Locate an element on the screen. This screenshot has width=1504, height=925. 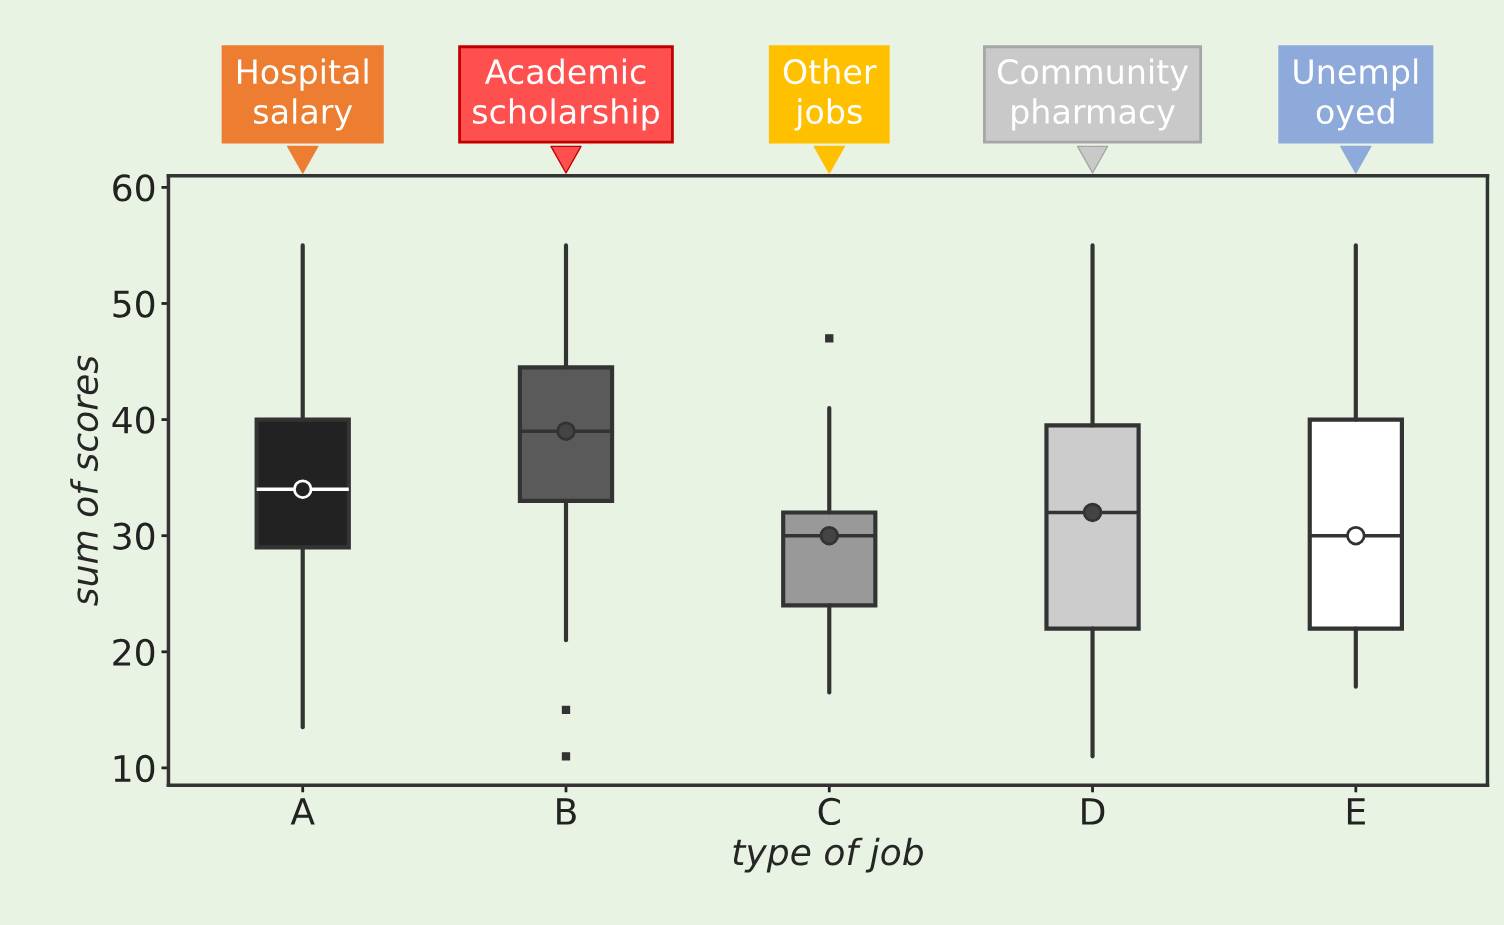
x-tick-label: D is located at coordinates (1093, 811).